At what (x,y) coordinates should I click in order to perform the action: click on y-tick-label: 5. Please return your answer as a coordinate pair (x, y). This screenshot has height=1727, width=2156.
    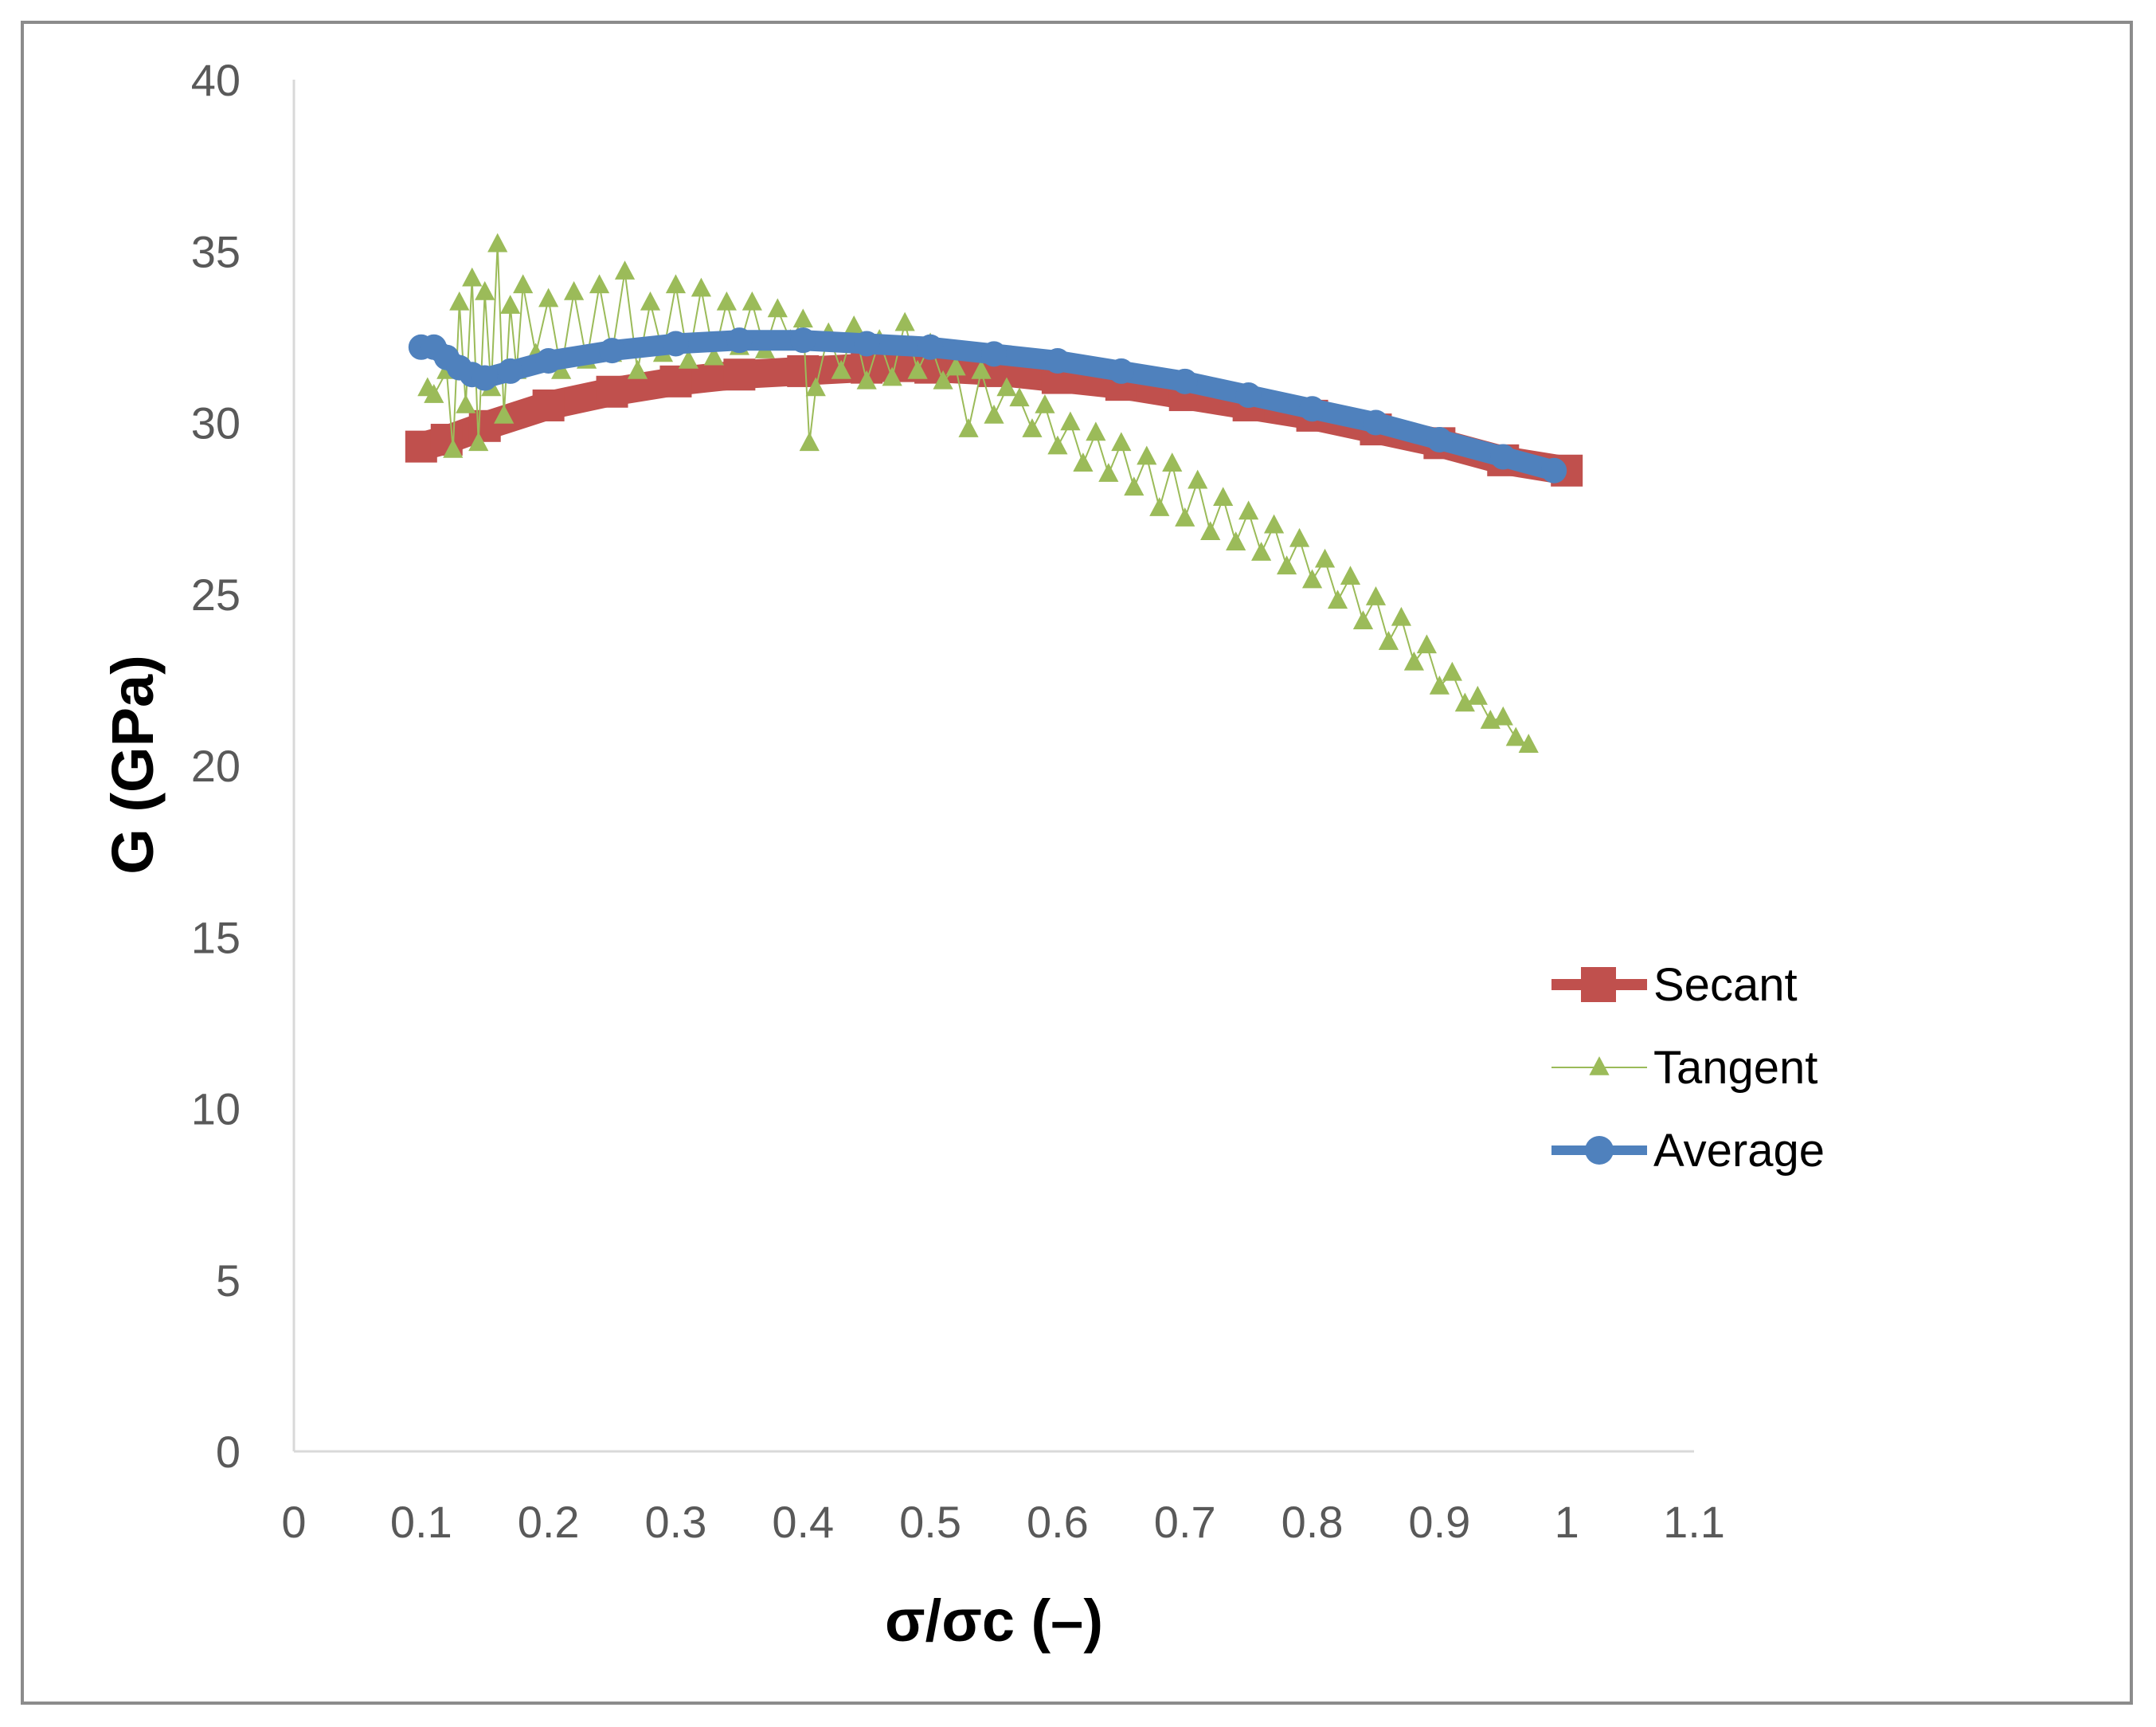
    Looking at the image, I should click on (228, 1280).